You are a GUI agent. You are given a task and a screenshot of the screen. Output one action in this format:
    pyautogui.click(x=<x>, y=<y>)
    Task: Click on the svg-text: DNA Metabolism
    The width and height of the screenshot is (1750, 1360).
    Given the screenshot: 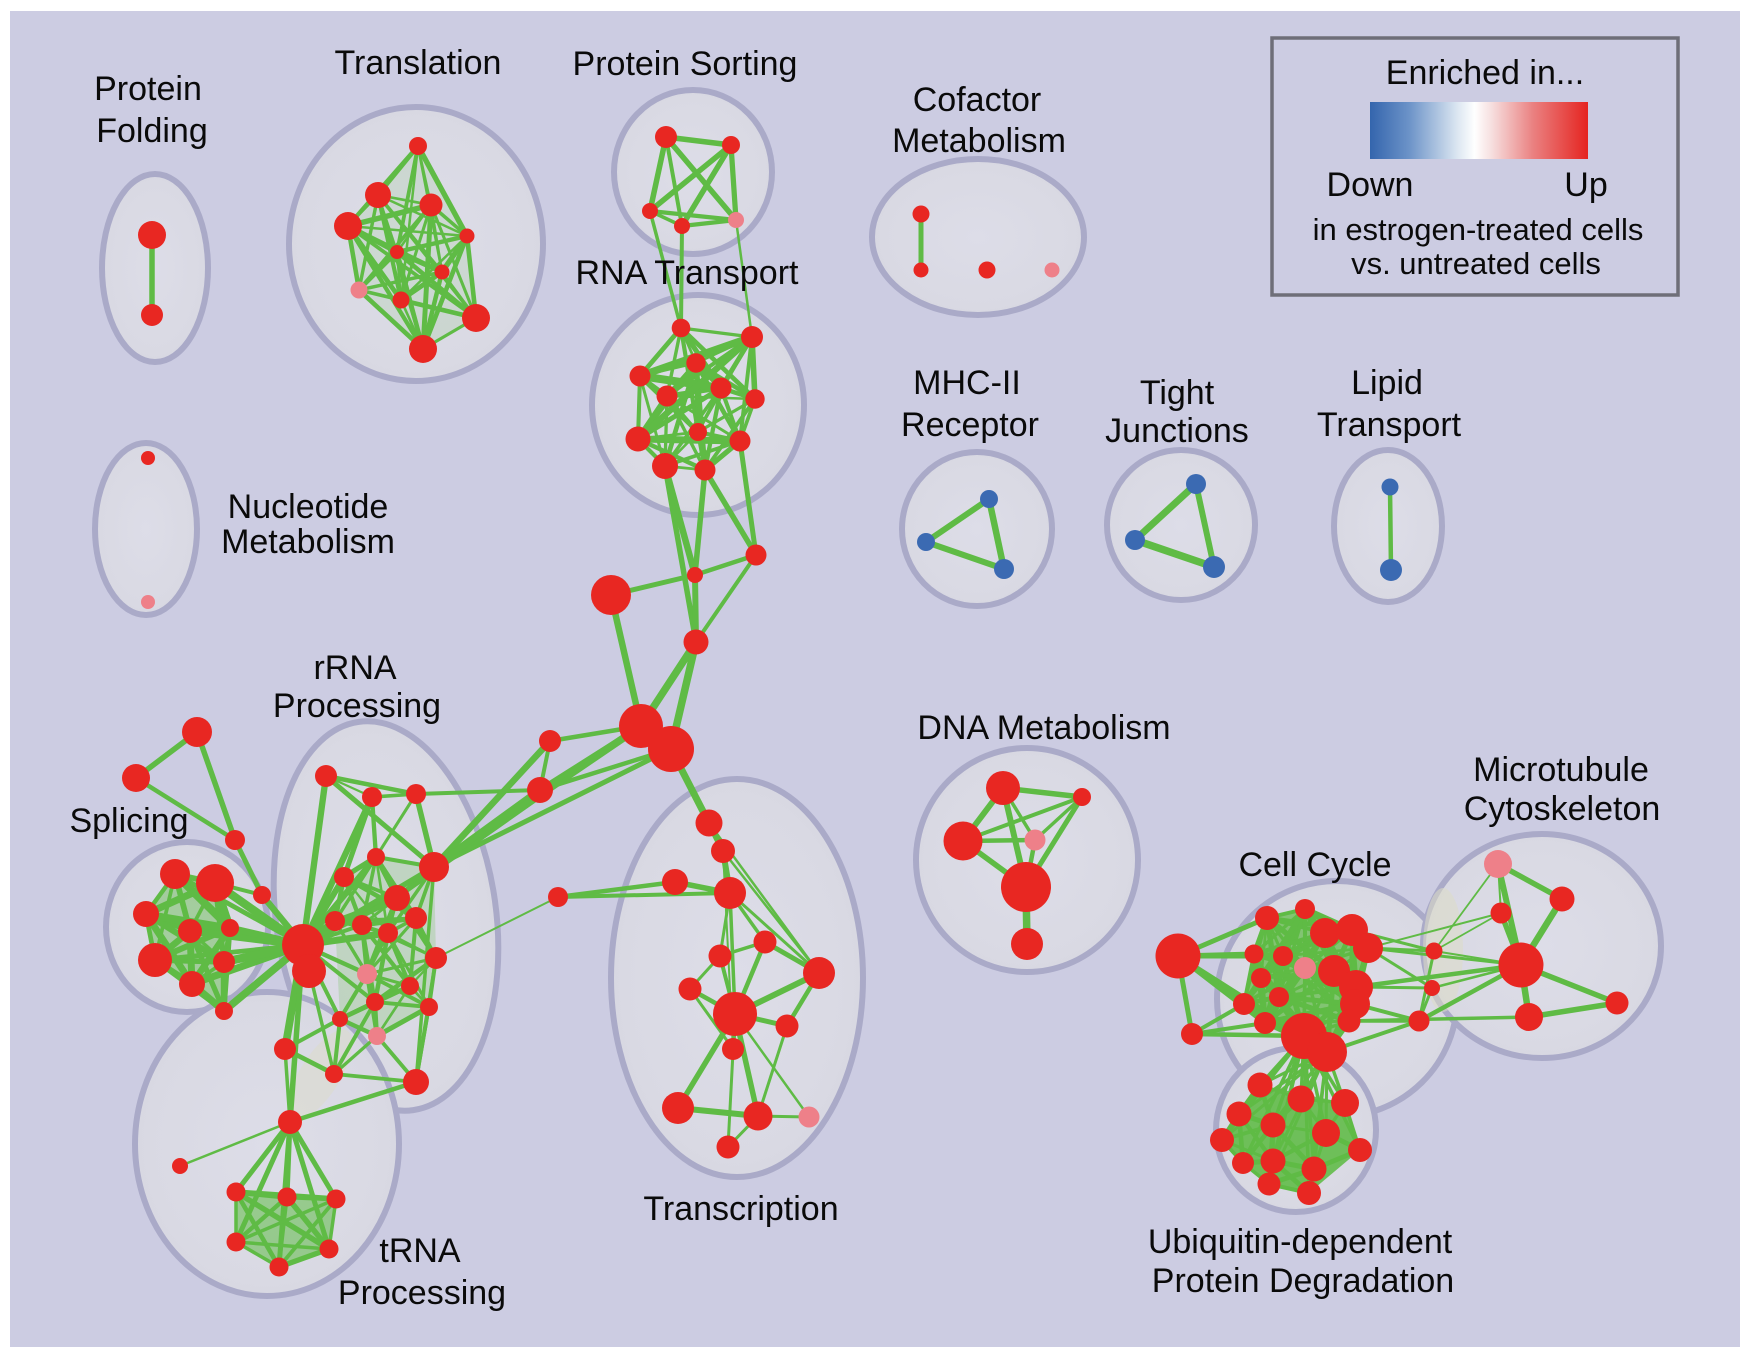 What is the action you would take?
    pyautogui.click(x=1043, y=728)
    